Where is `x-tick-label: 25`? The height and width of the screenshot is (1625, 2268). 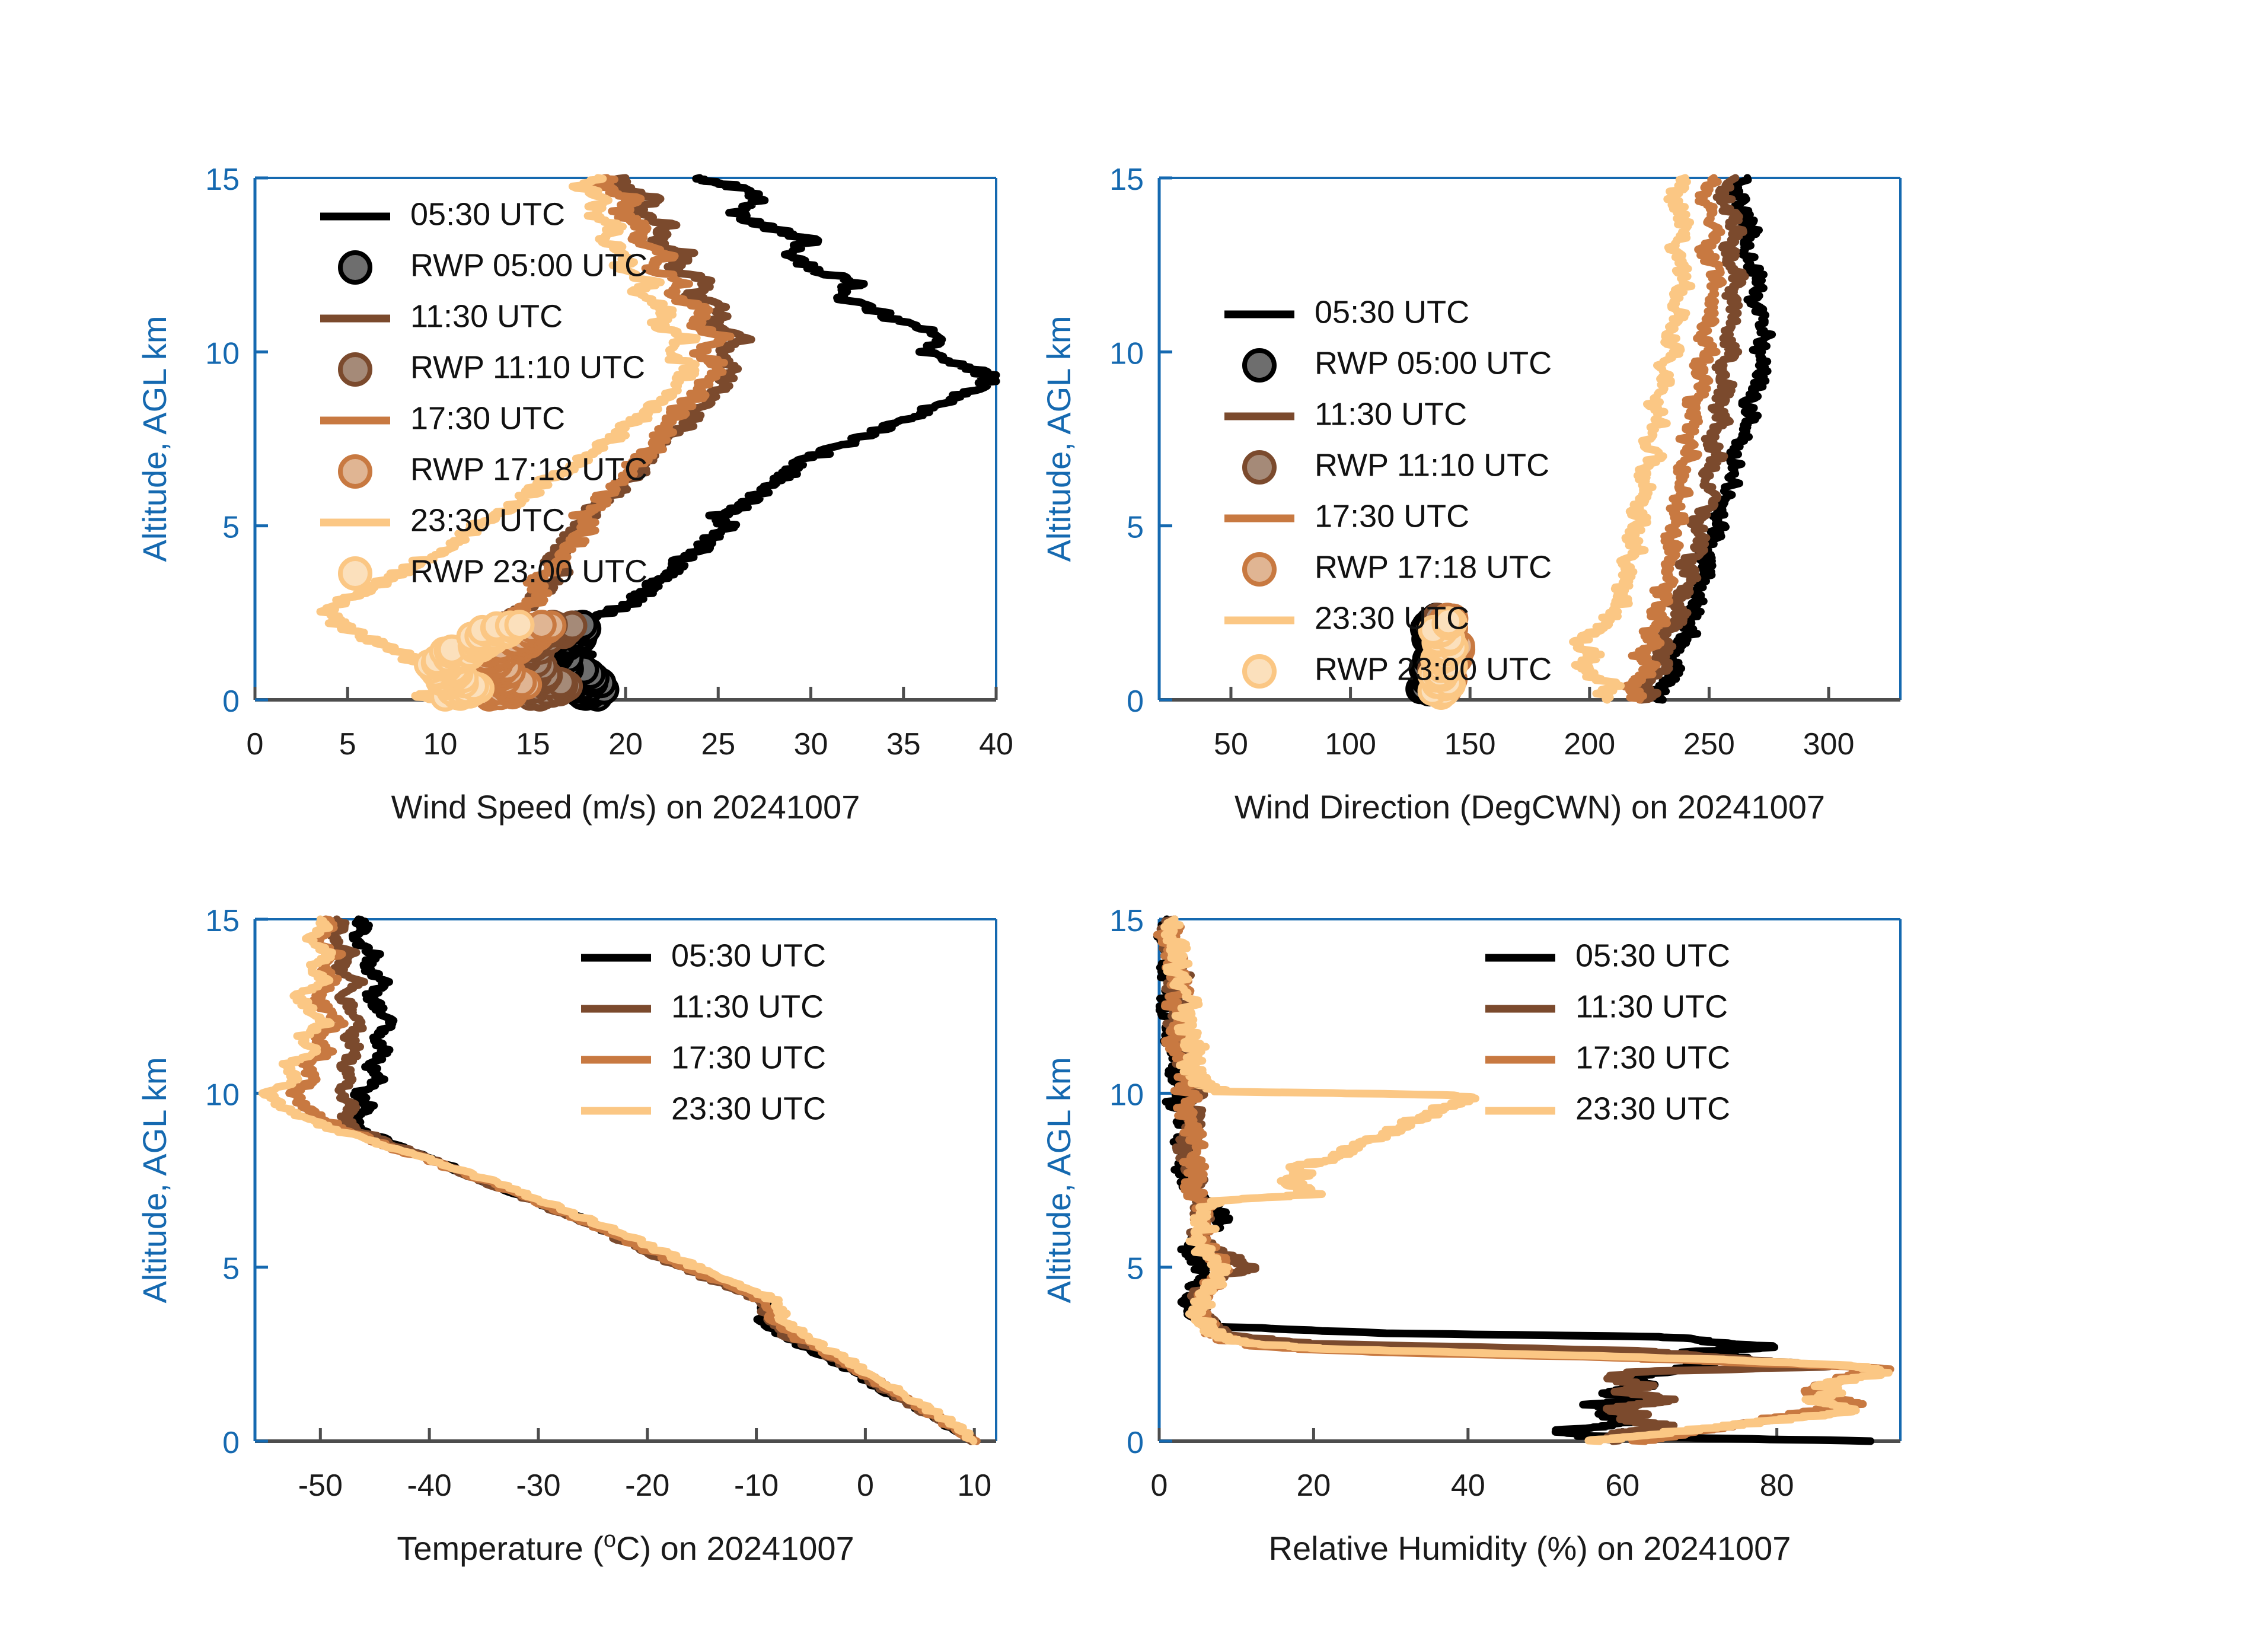
x-tick-label: 25 is located at coordinates (718, 744).